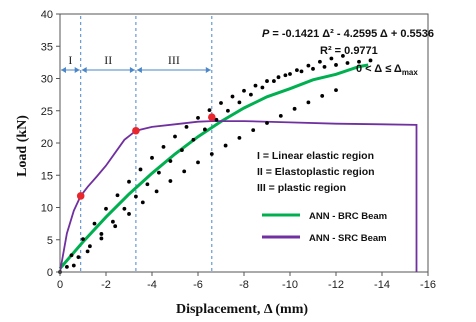 Image resolution: width=476 pixels, height=322 pixels. Describe the element at coordinates (60, 285) in the screenshot. I see `x-tick-label: 0` at that location.